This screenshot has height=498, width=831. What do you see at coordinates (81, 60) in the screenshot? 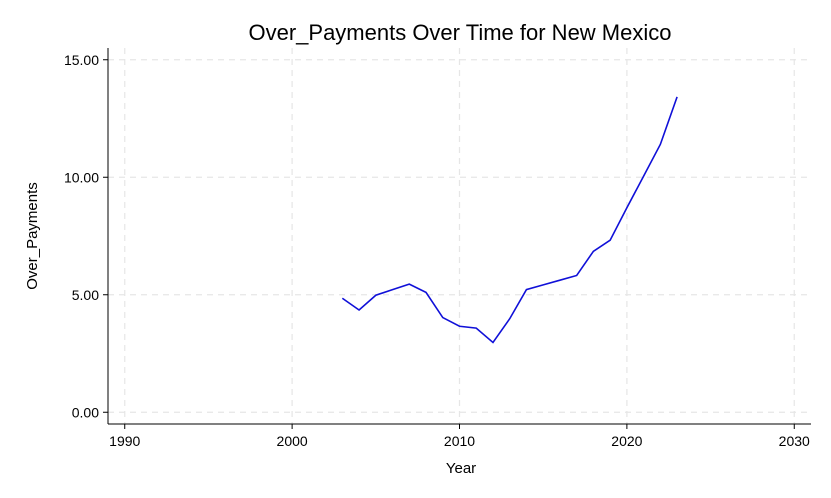
I see `y-tick-label-3: 15.00` at bounding box center [81, 60].